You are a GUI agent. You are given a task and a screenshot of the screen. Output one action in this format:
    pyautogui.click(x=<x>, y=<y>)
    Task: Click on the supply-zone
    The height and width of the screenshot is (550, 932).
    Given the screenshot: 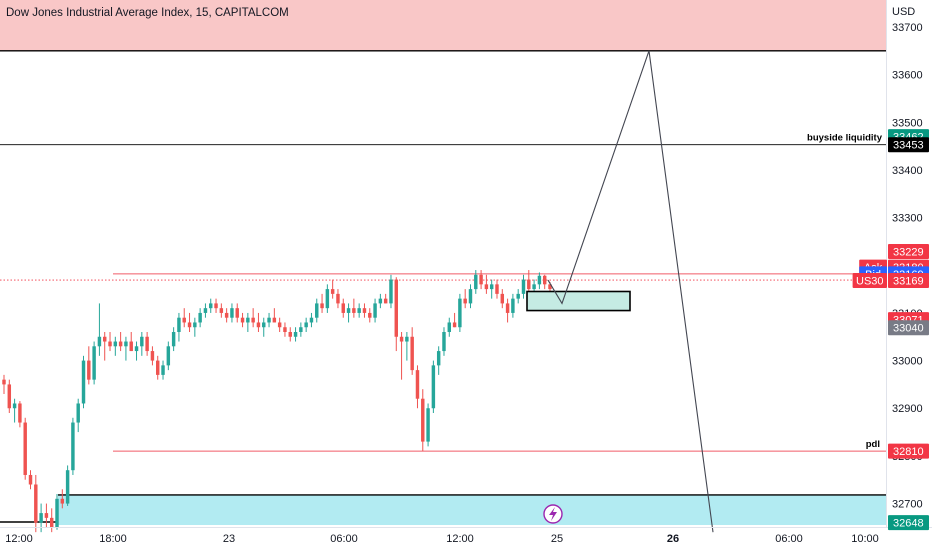 What is the action you would take?
    pyautogui.click(x=443, y=25)
    